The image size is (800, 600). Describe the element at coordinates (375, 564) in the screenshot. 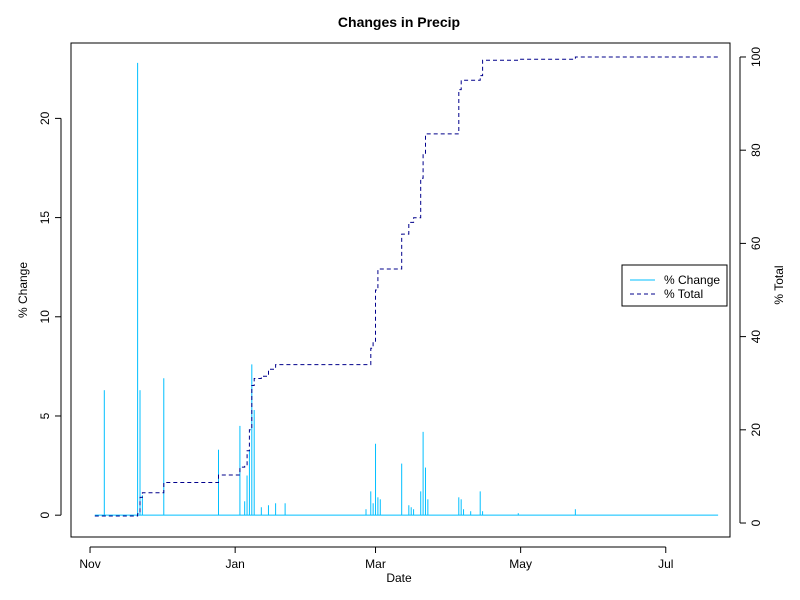

I see `x-tick-label: Mar` at that location.